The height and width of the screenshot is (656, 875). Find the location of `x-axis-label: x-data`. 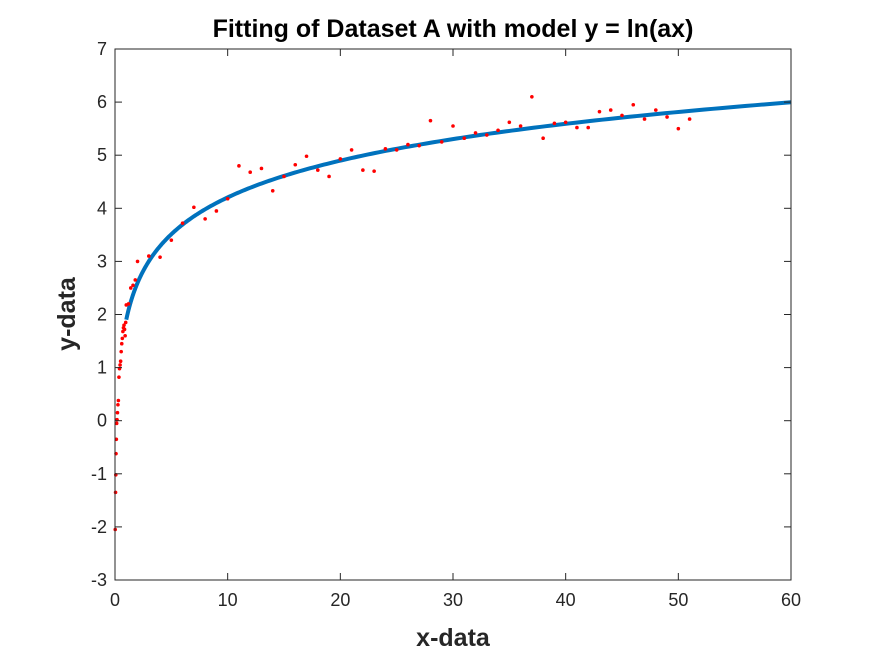

x-axis-label: x-data is located at coordinates (453, 638).